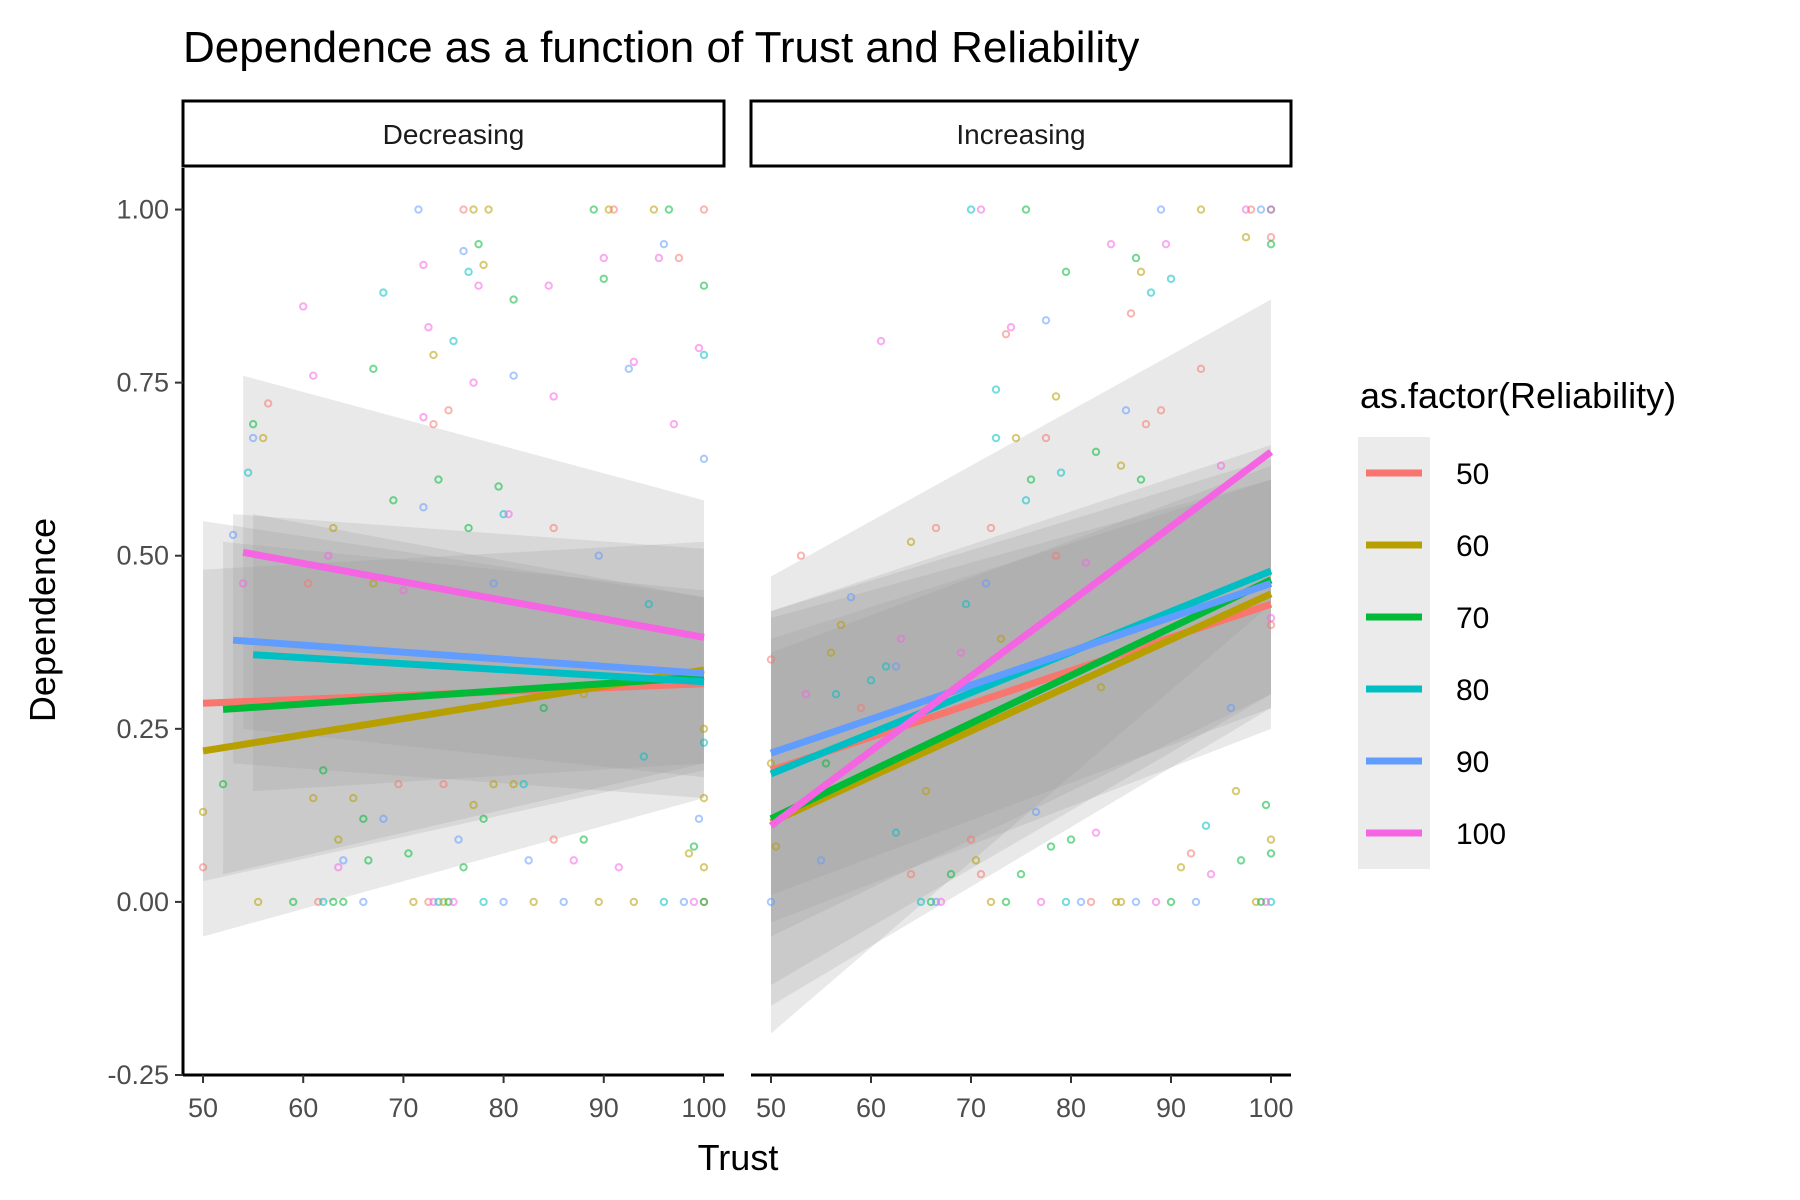 The image size is (1800, 1200). What do you see at coordinates (42, 620) in the screenshot?
I see `y-axis-title: Dependence` at bounding box center [42, 620].